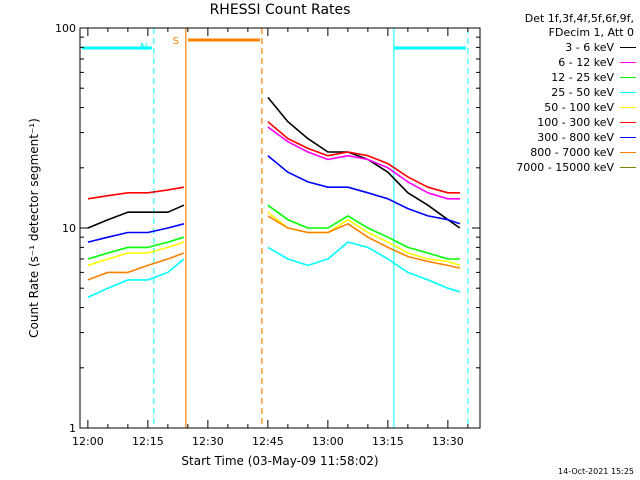  I want to click on legend-entry-label: 6 - 12 keV, so click(586, 62).